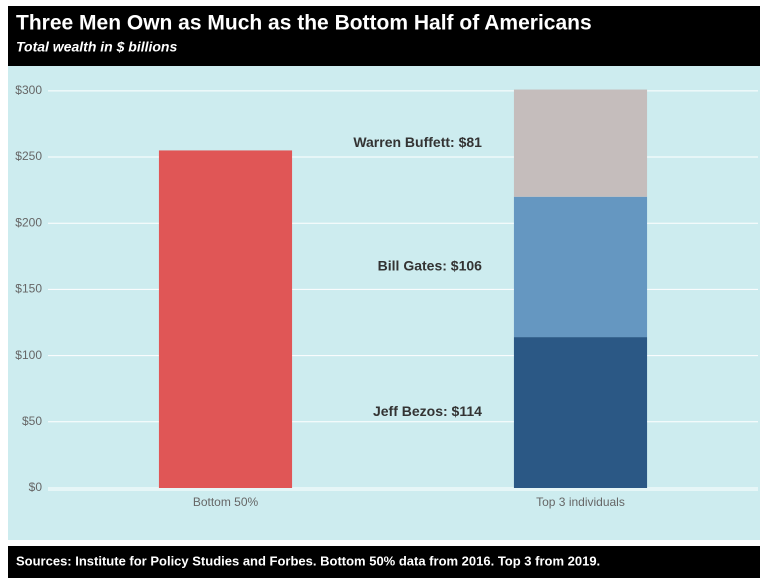 Image resolution: width=768 pixels, height=584 pixels. I want to click on y-tick-label: $300, so click(28, 90).